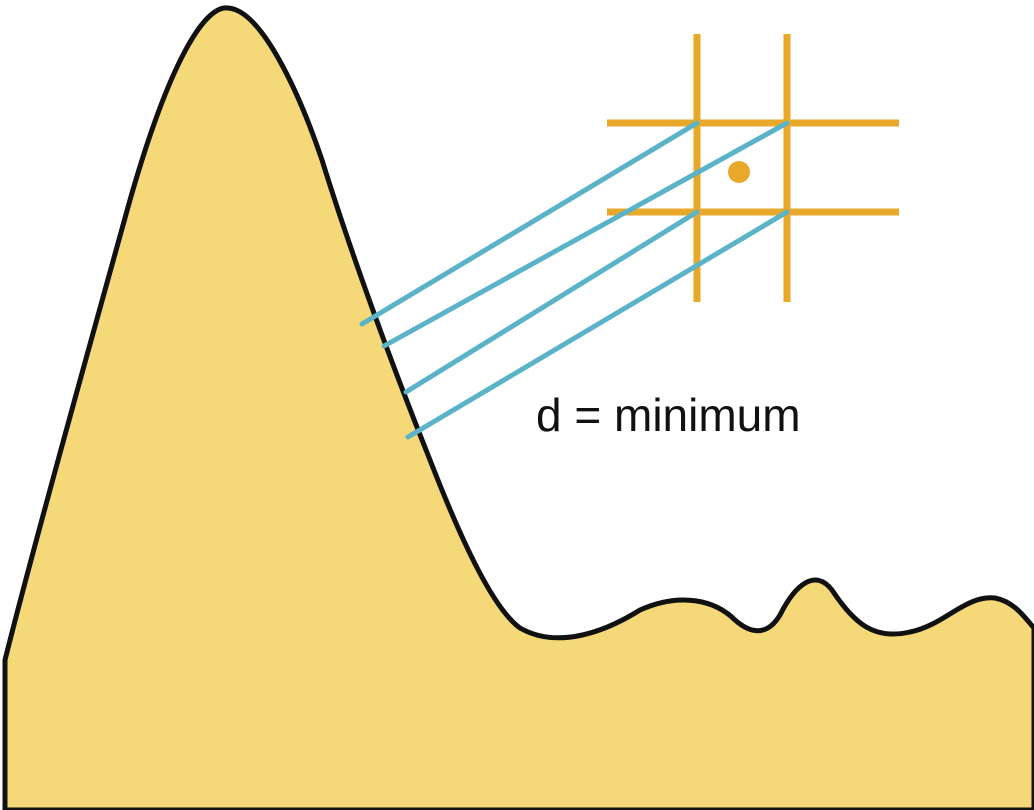 The height and width of the screenshot is (810, 1034). I want to click on ray-top-left, so click(529, 223).